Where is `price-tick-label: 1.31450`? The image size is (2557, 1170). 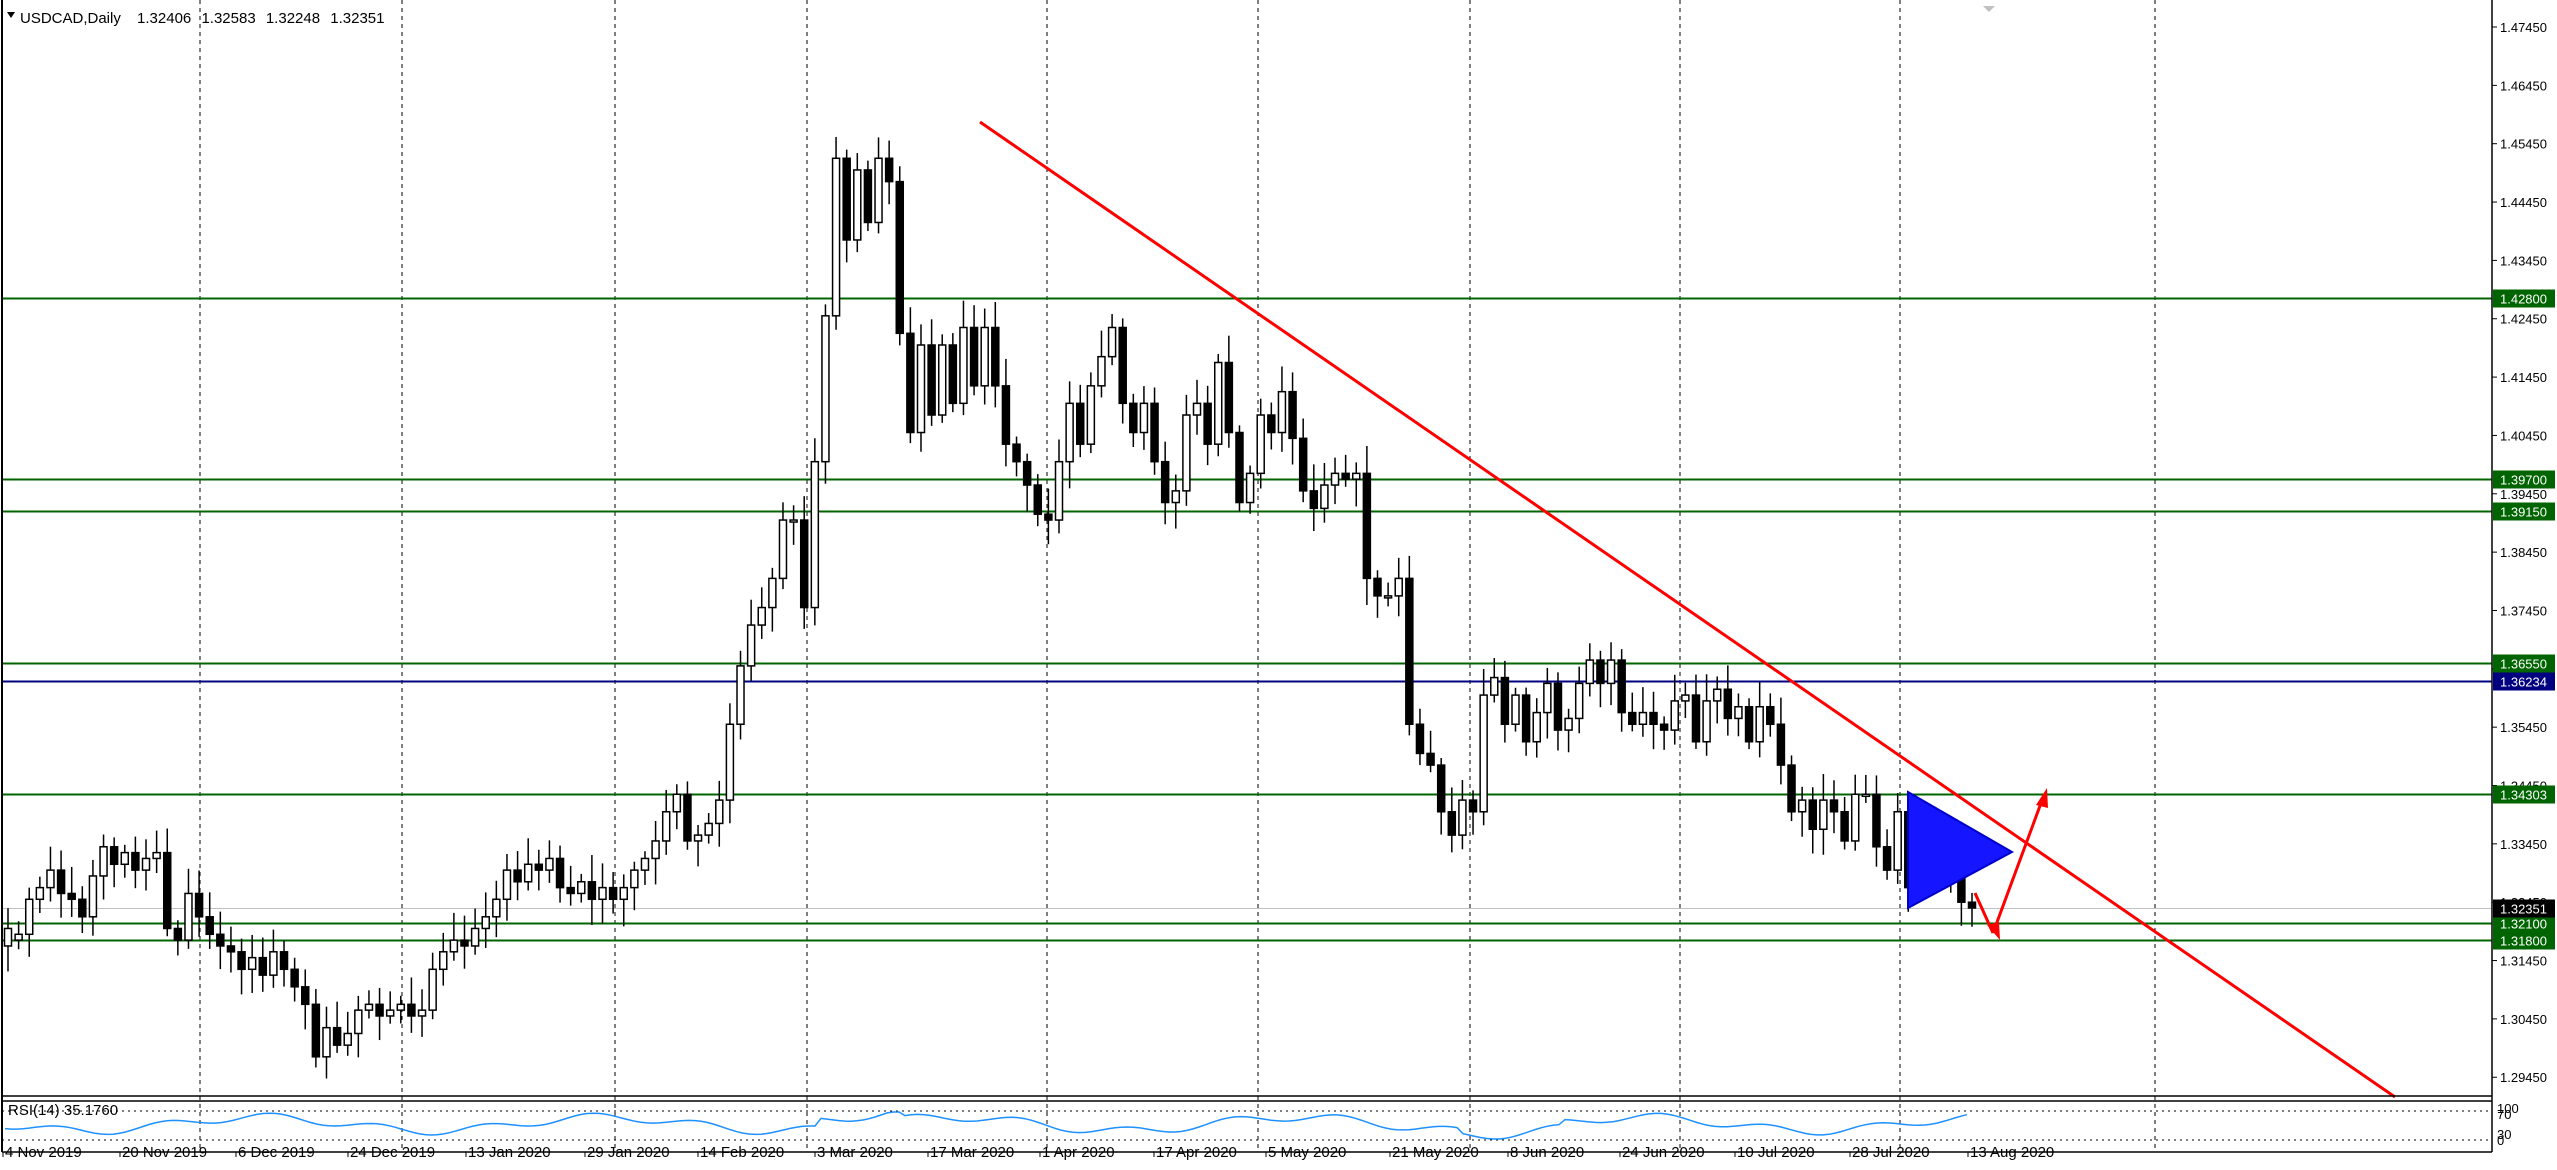
price-tick-label: 1.31450 is located at coordinates (2523, 961).